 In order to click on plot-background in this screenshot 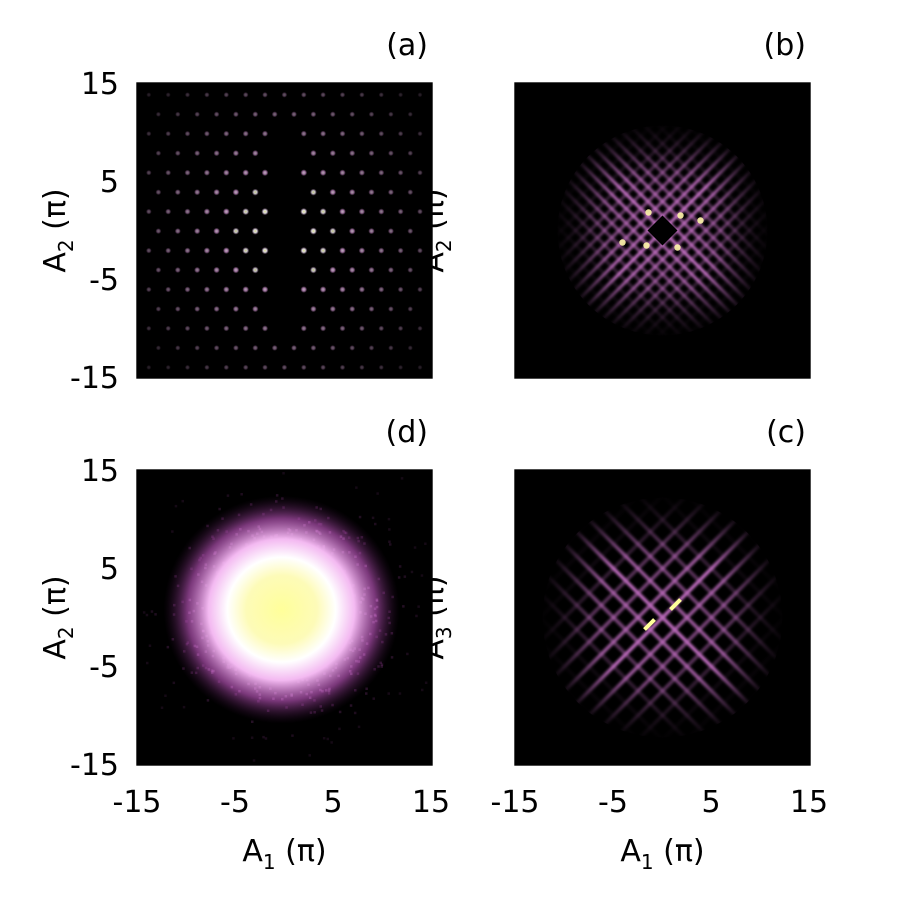, I will do `click(284, 230)`.